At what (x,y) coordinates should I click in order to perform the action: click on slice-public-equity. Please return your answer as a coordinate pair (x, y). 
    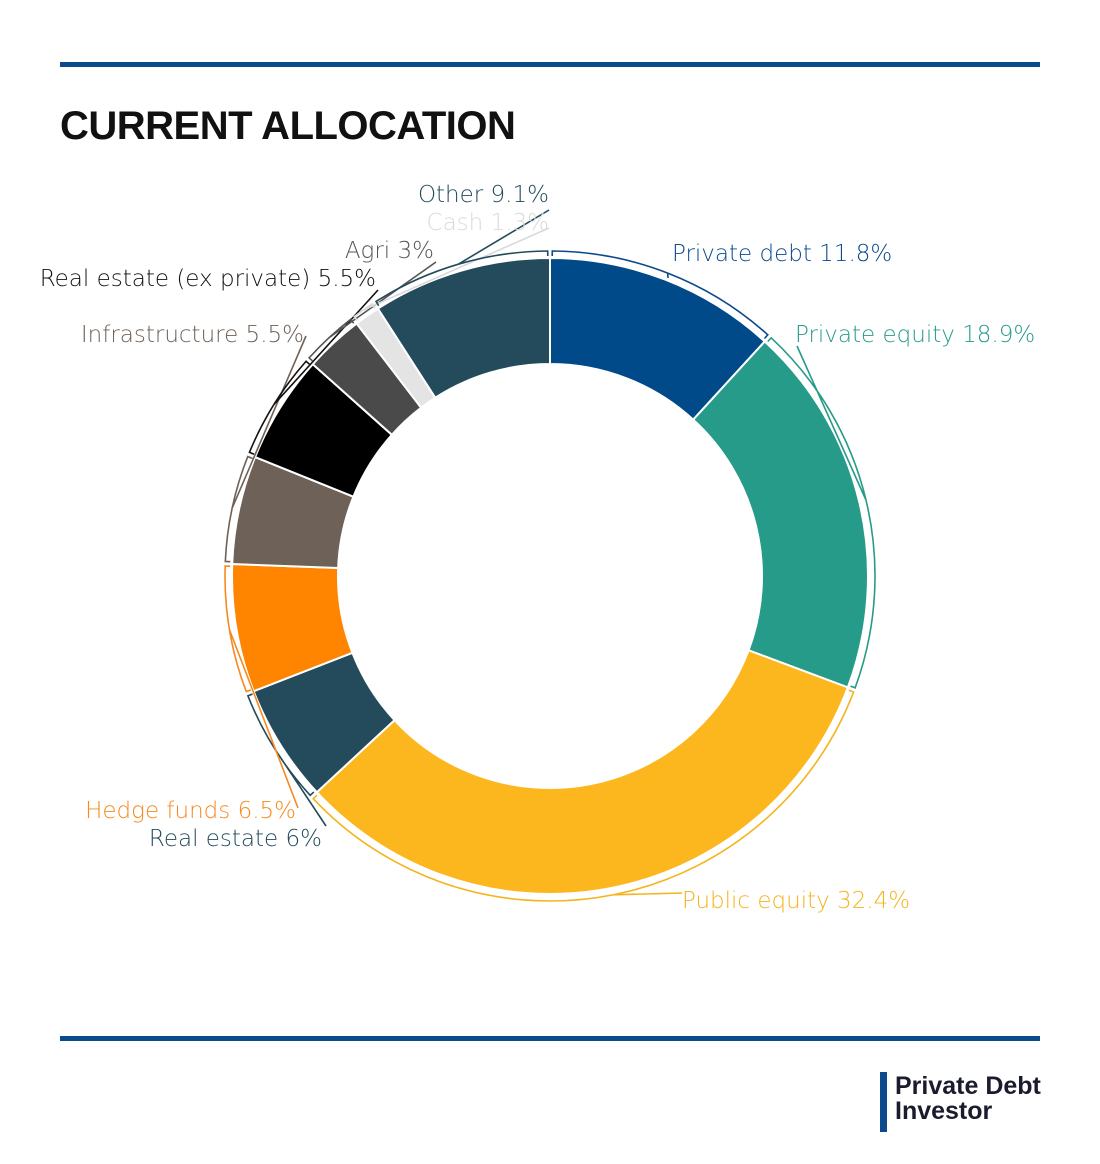
    Looking at the image, I should click on (582, 772).